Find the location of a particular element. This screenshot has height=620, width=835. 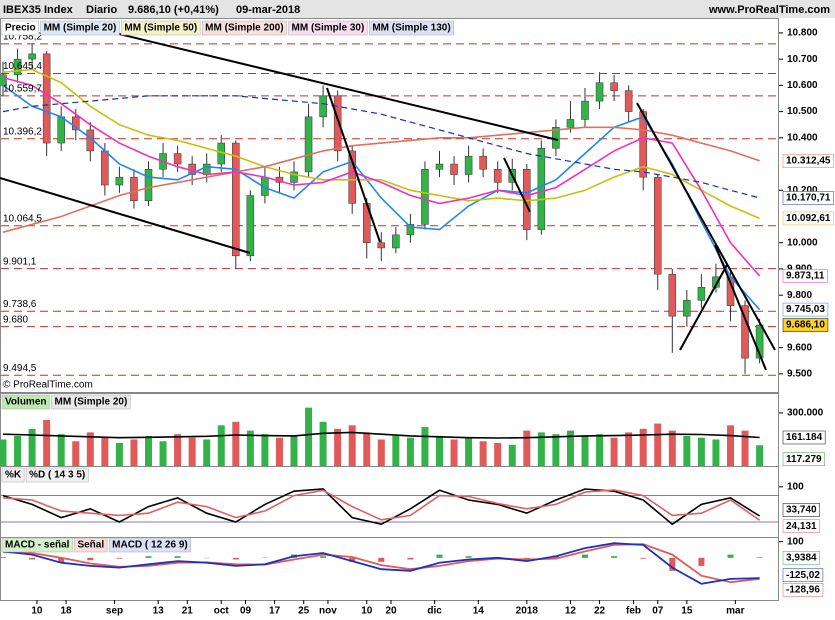

copyright: © ProRealTime.com is located at coordinates (48, 385).